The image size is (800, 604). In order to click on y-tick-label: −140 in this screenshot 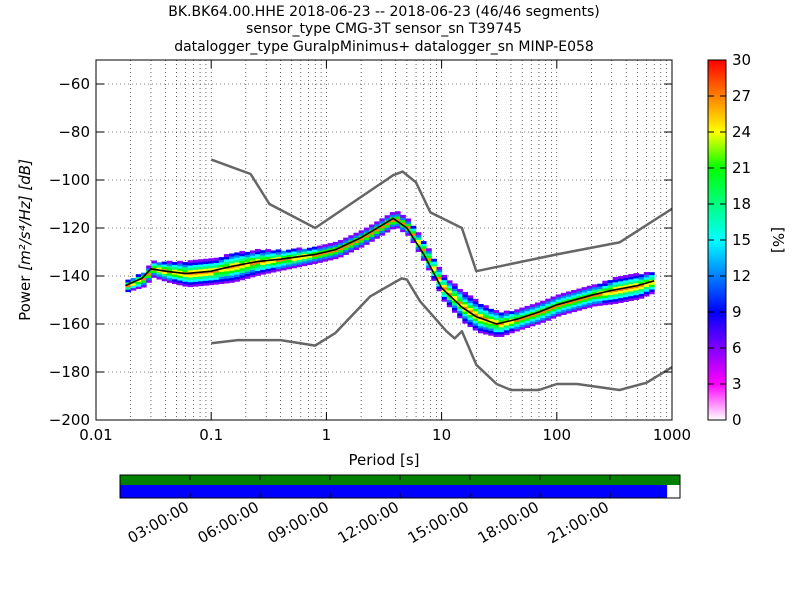, I will do `click(69, 276)`.